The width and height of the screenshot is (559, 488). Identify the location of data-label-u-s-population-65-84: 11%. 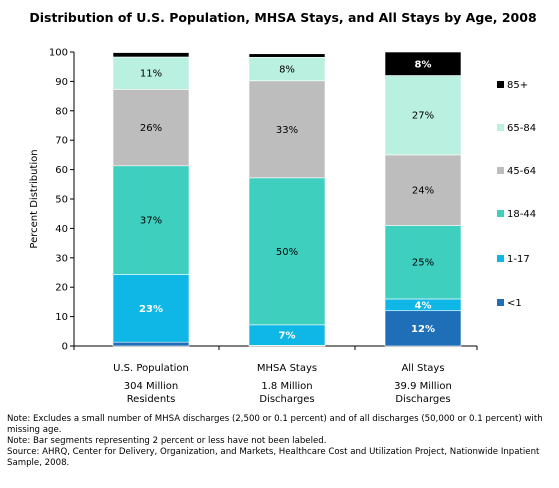
(151, 74).